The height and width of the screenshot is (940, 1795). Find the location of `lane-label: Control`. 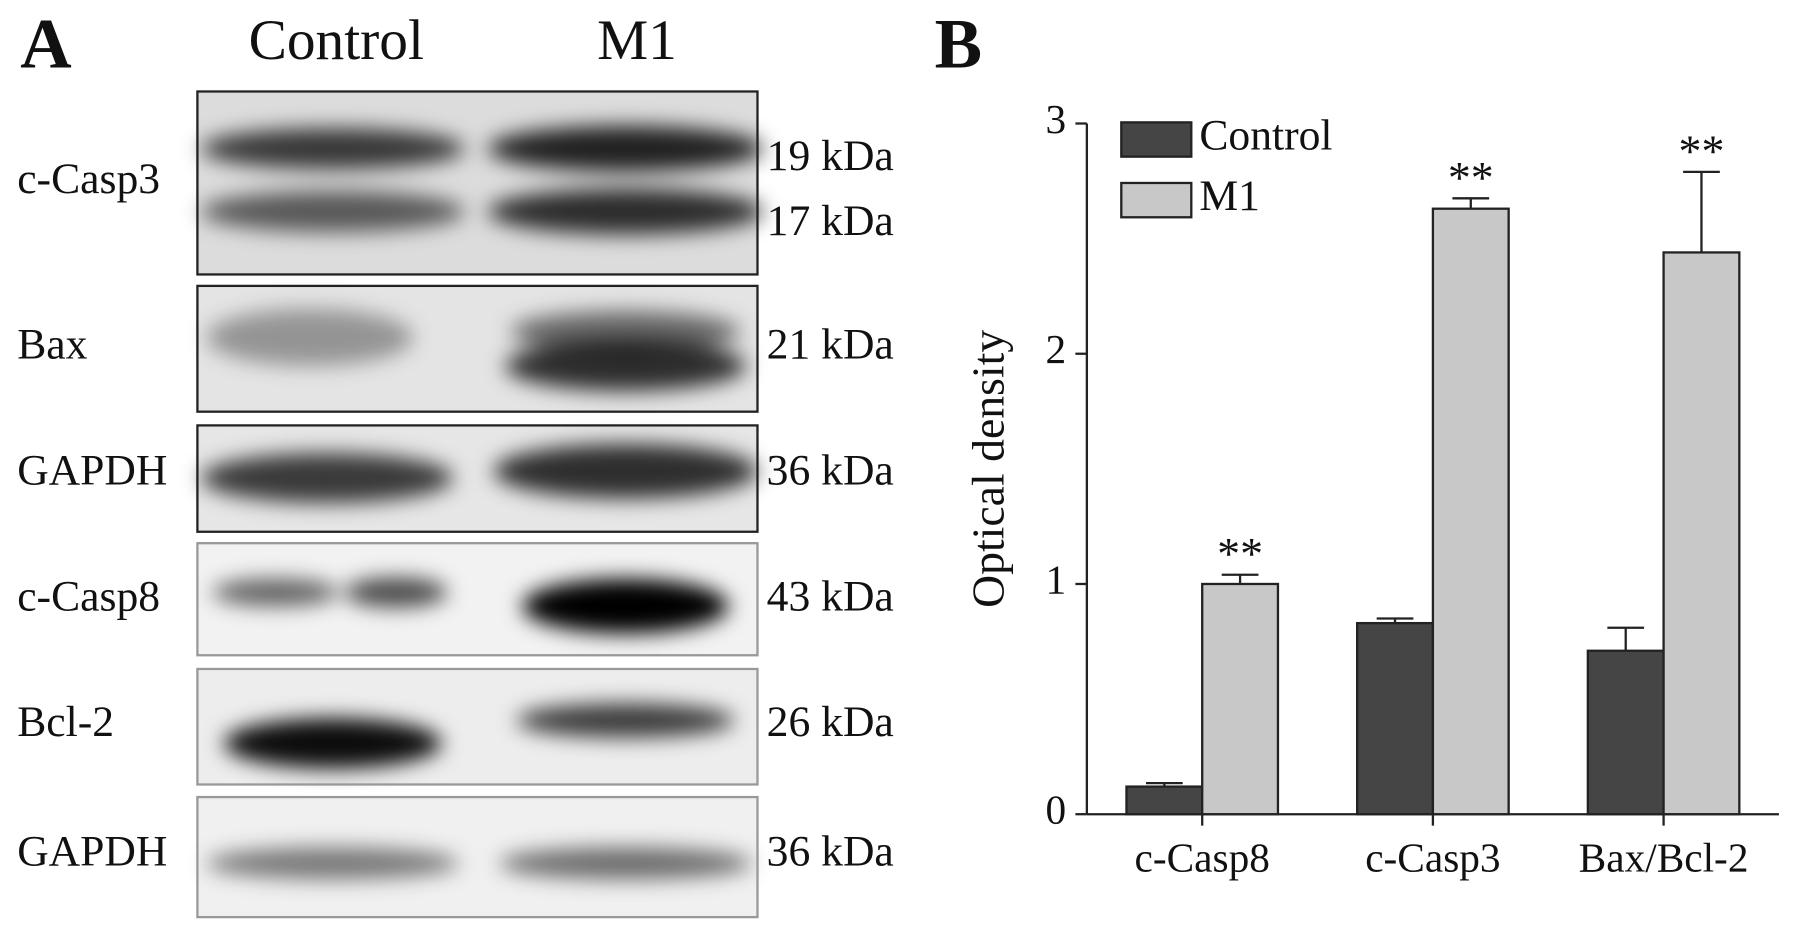

lane-label: Control is located at coordinates (336, 40).